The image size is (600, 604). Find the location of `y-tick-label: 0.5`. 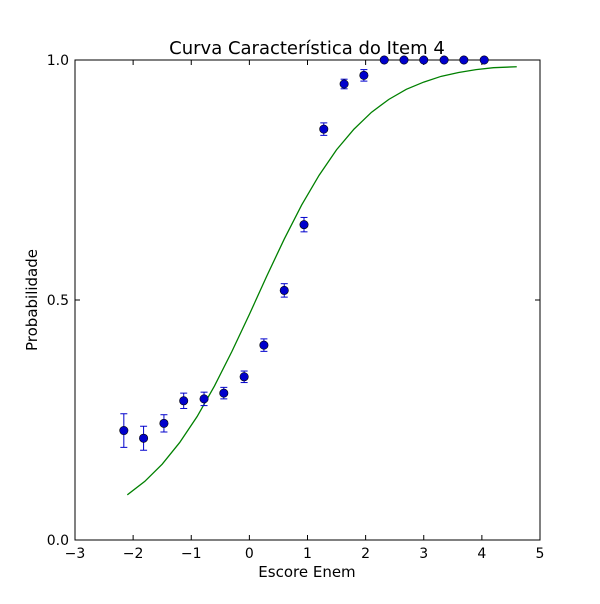

y-tick-label: 0.5 is located at coordinates (58, 301).